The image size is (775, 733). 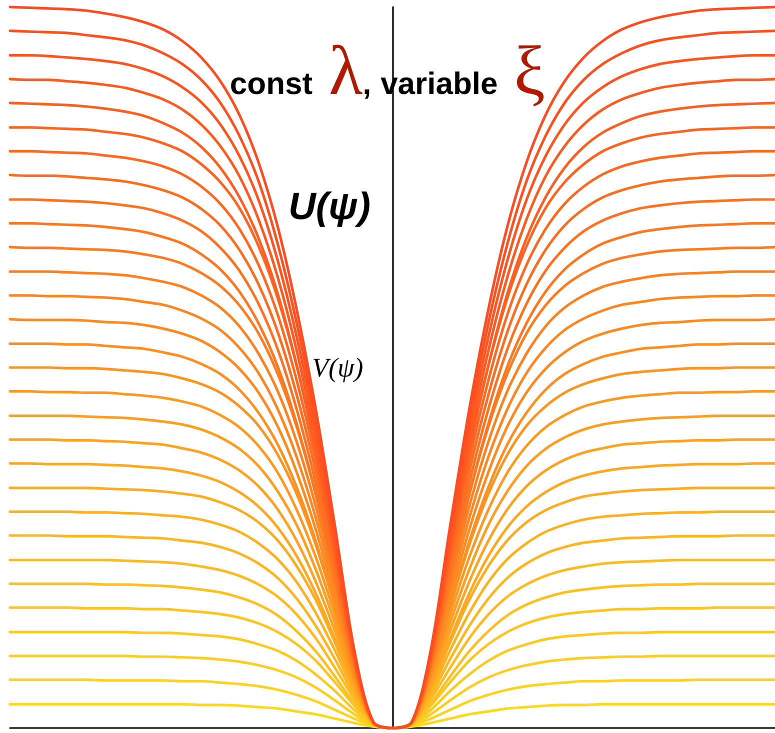 I want to click on y-axis-title: U(ψ), so click(x=329, y=207).